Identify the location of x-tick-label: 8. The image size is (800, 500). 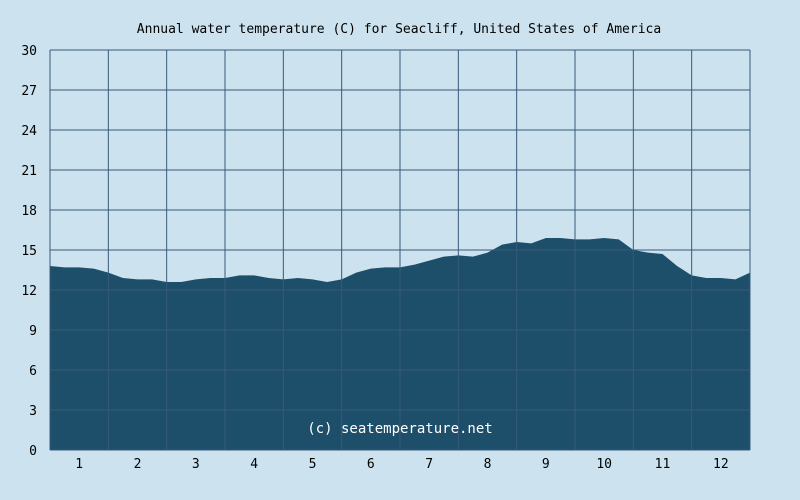
(488, 464).